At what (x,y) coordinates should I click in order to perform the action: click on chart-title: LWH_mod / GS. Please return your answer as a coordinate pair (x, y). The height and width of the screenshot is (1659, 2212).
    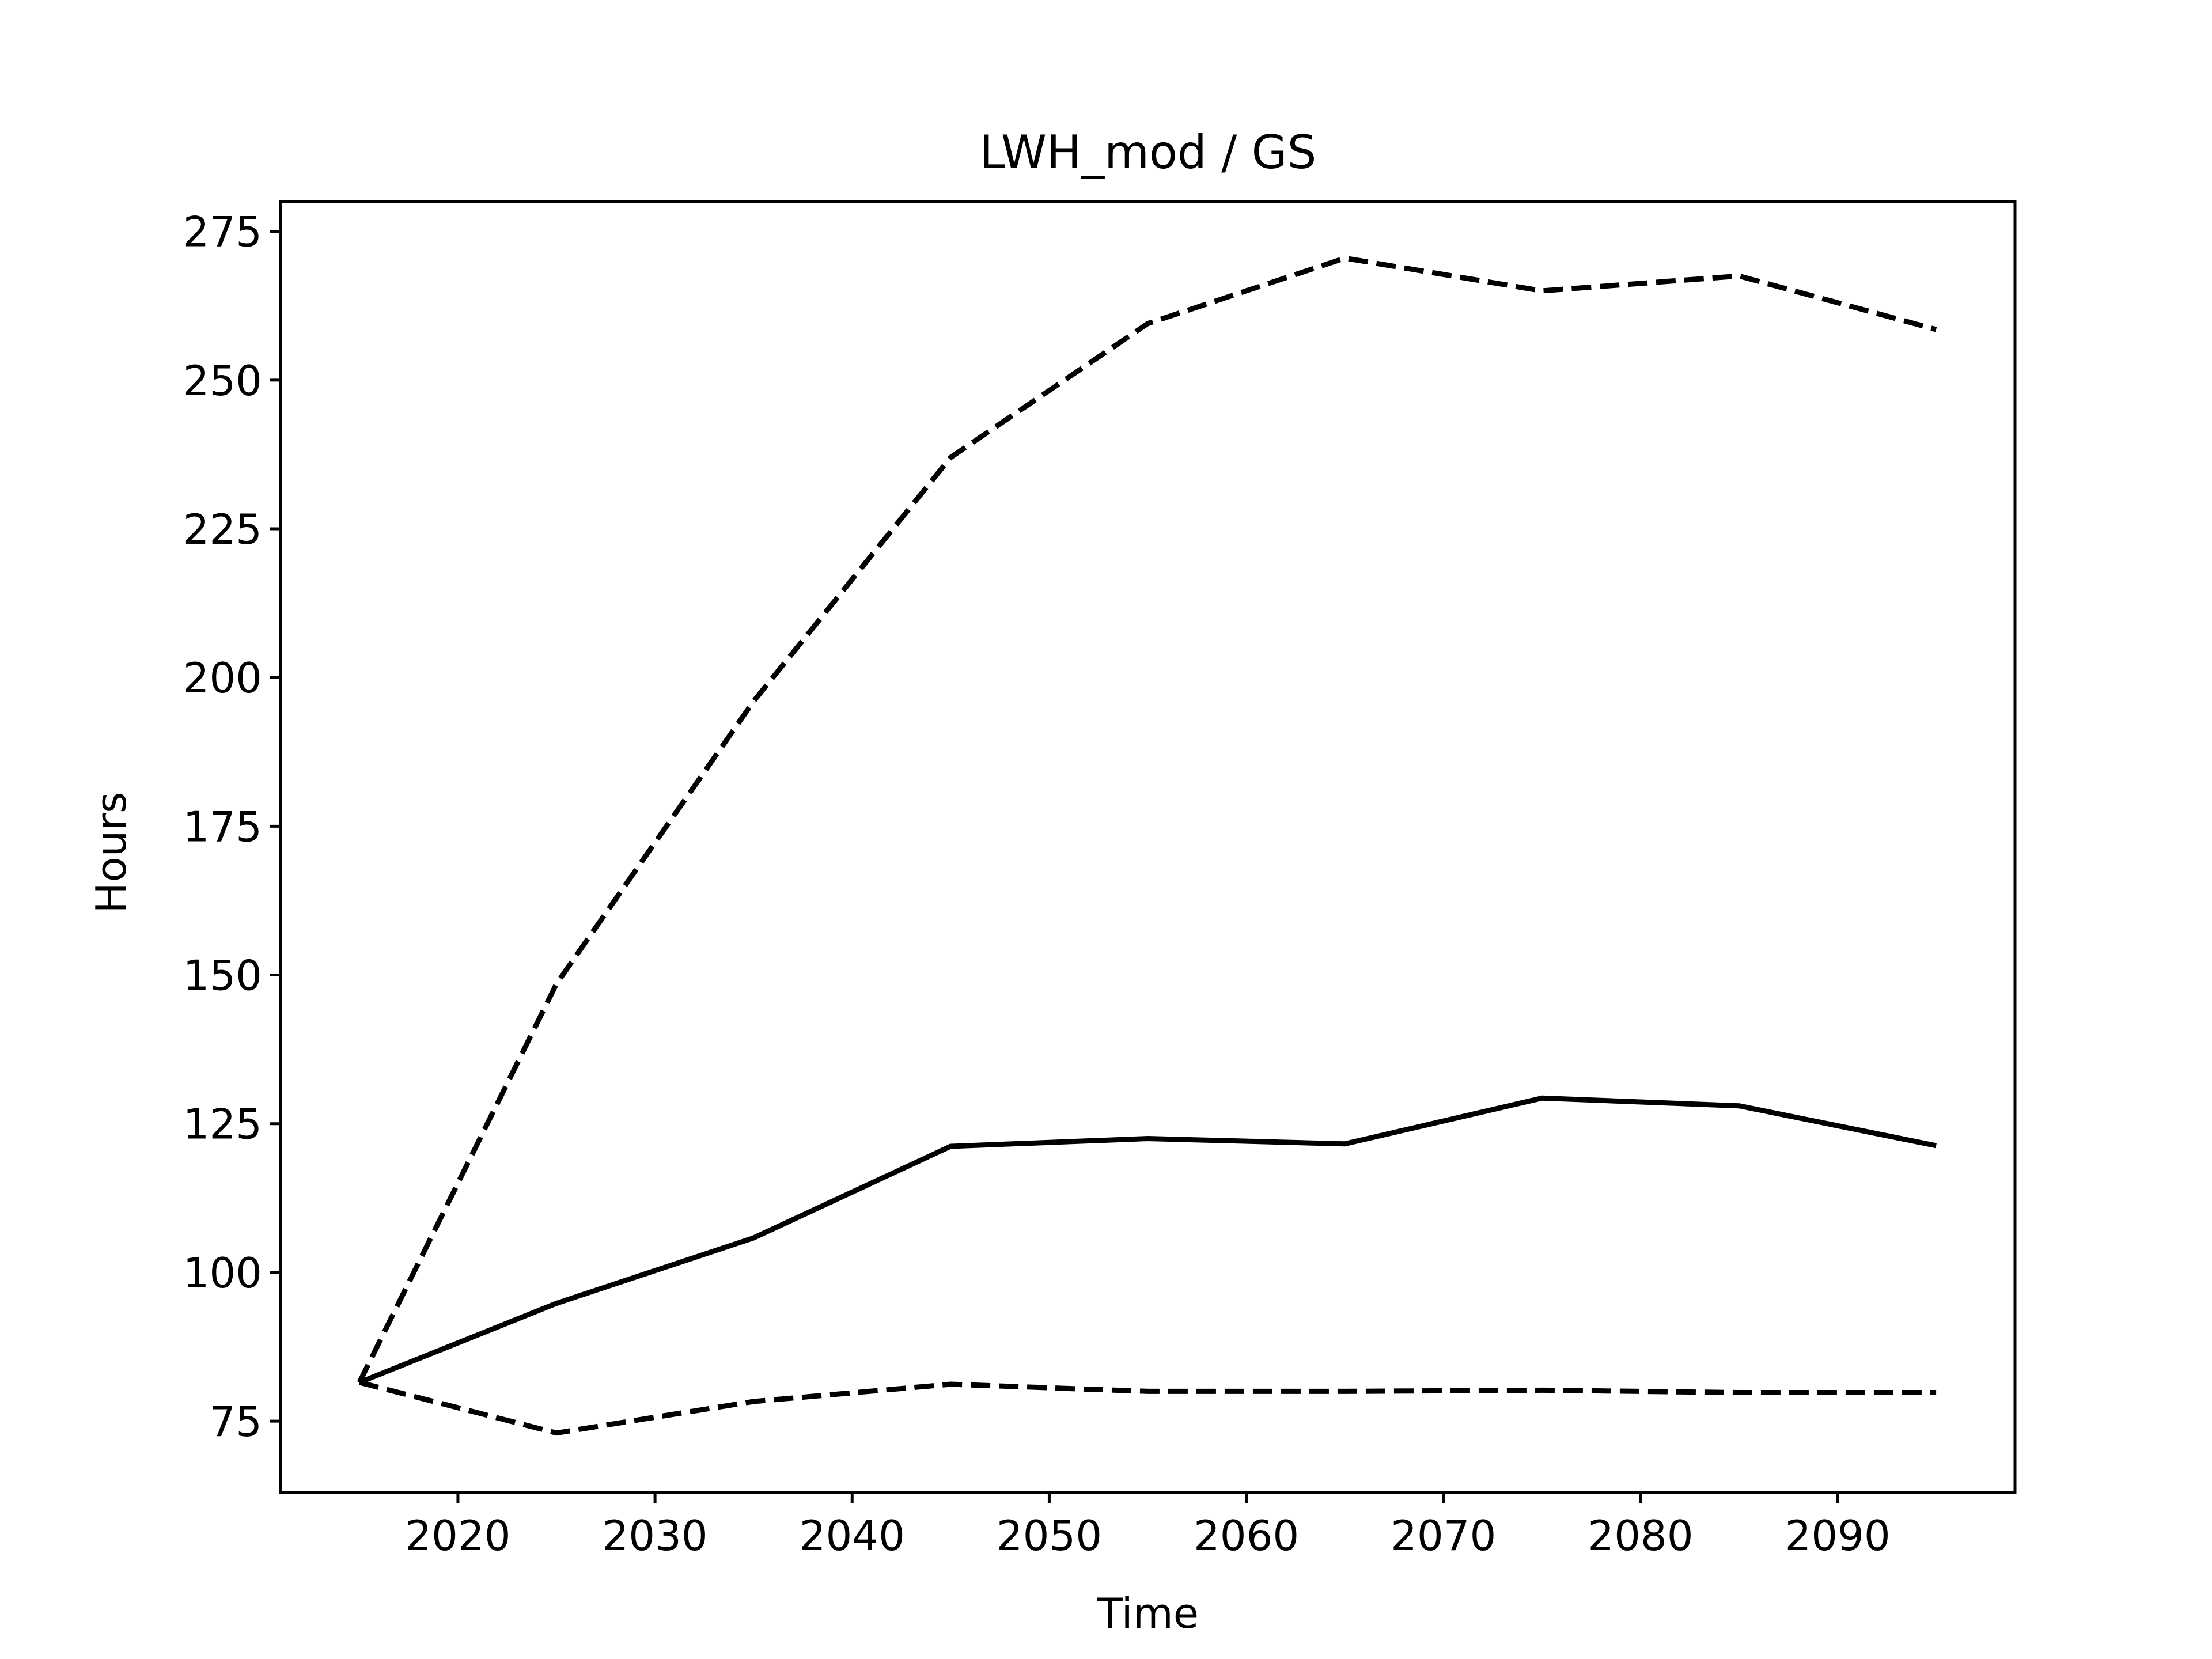
    Looking at the image, I should click on (1148, 152).